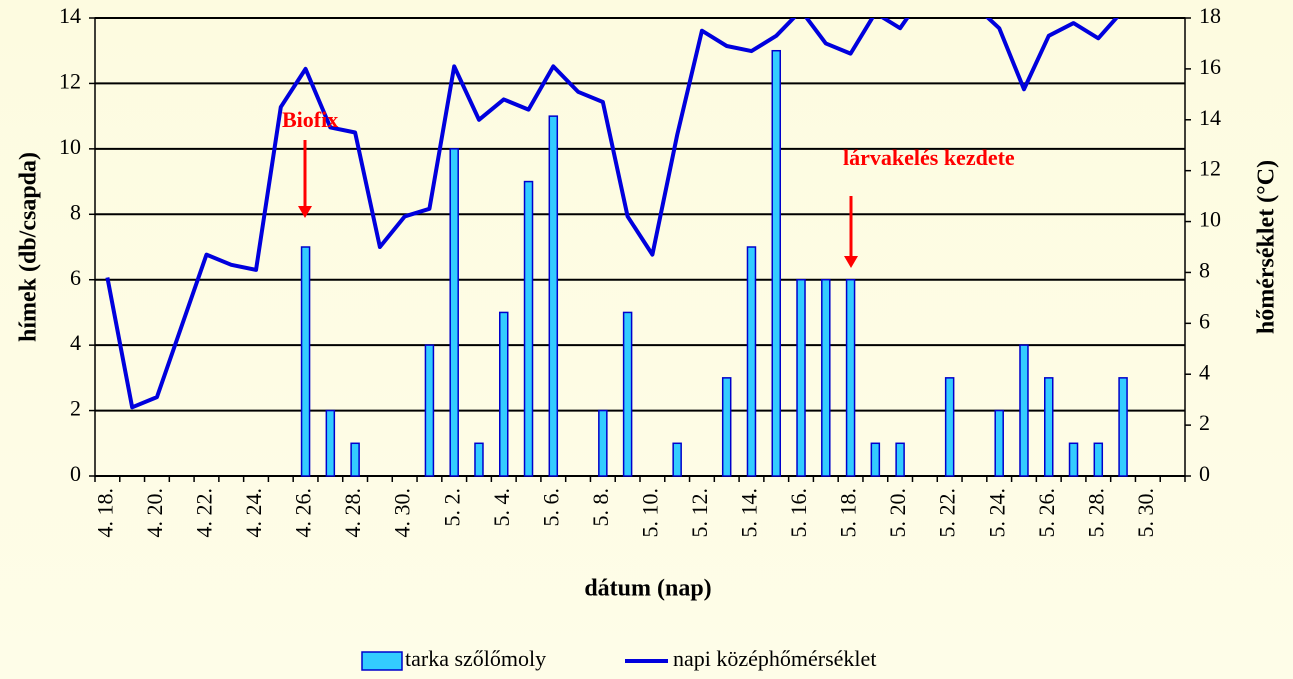 The width and height of the screenshot is (1293, 679). Describe the element at coordinates (699, 513) in the screenshot. I see `x-tick-label: 5. 12.` at that location.